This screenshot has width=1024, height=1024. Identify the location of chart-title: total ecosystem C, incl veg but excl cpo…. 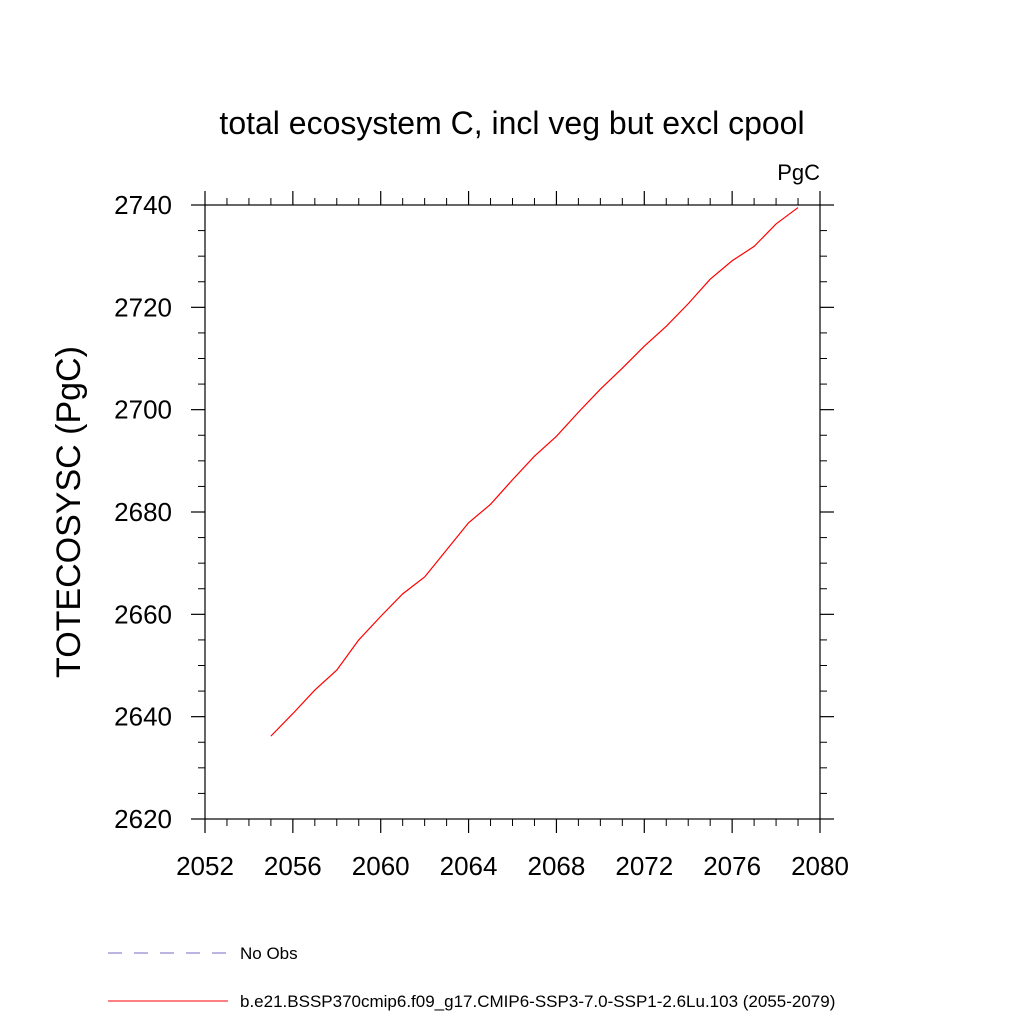
(511, 123).